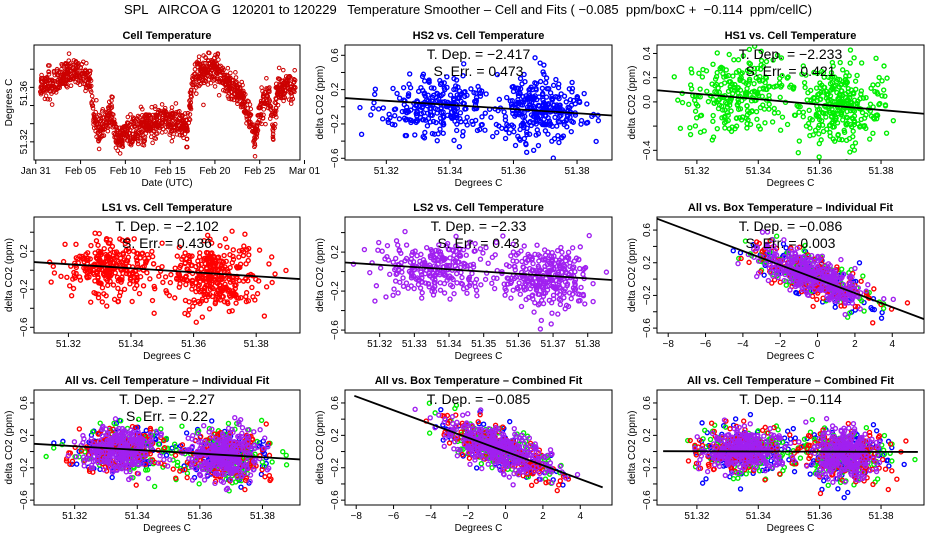  I want to click on y-tick-label: −0.2, so click(24, 289).